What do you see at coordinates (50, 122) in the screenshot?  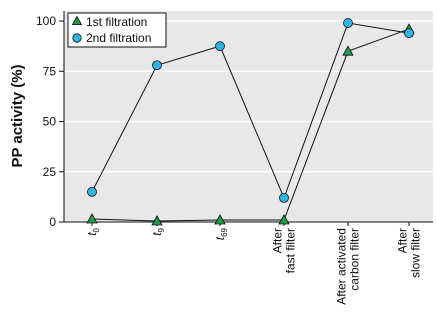 I see `y-tick-label: 50` at bounding box center [50, 122].